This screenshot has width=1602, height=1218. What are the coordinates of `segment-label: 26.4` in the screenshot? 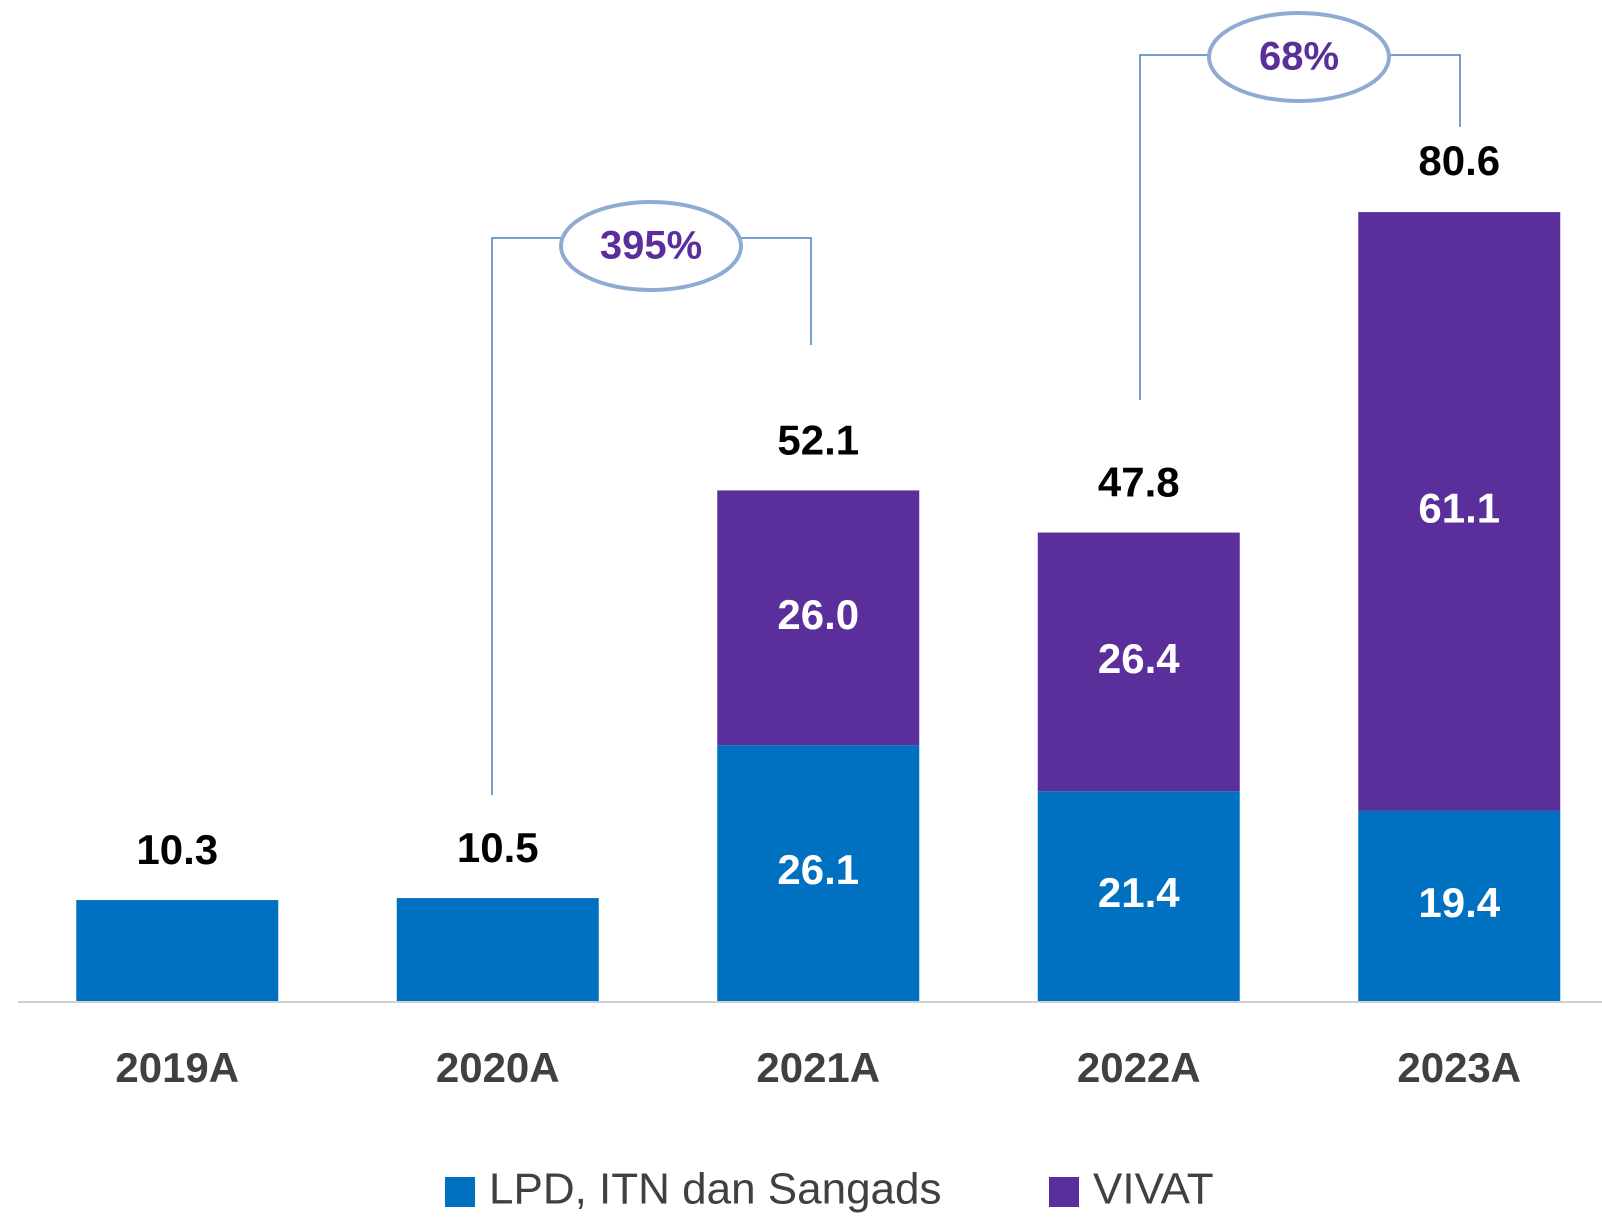 It's located at (1139, 658).